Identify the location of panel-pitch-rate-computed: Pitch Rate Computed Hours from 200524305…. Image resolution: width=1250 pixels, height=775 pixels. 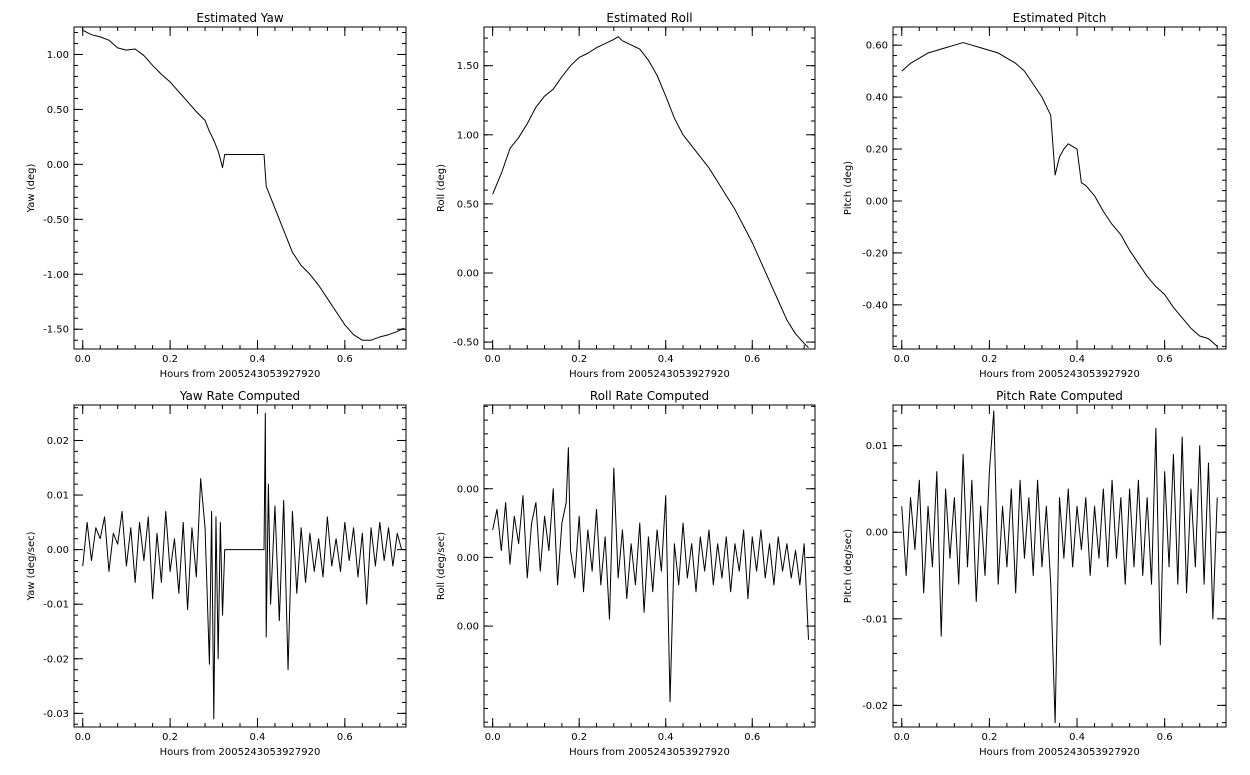
(1035, 573).